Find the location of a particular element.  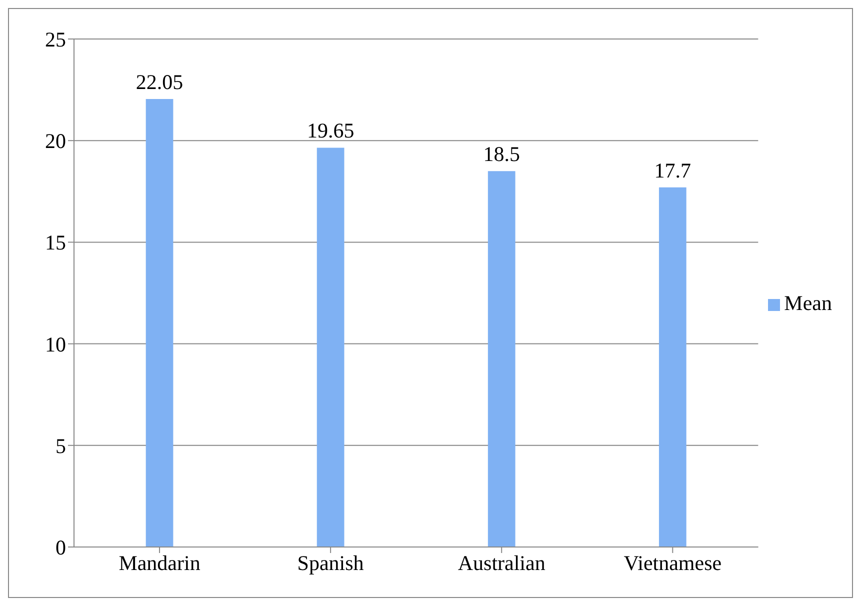

y-tick-label: 25 is located at coordinates (55, 39).